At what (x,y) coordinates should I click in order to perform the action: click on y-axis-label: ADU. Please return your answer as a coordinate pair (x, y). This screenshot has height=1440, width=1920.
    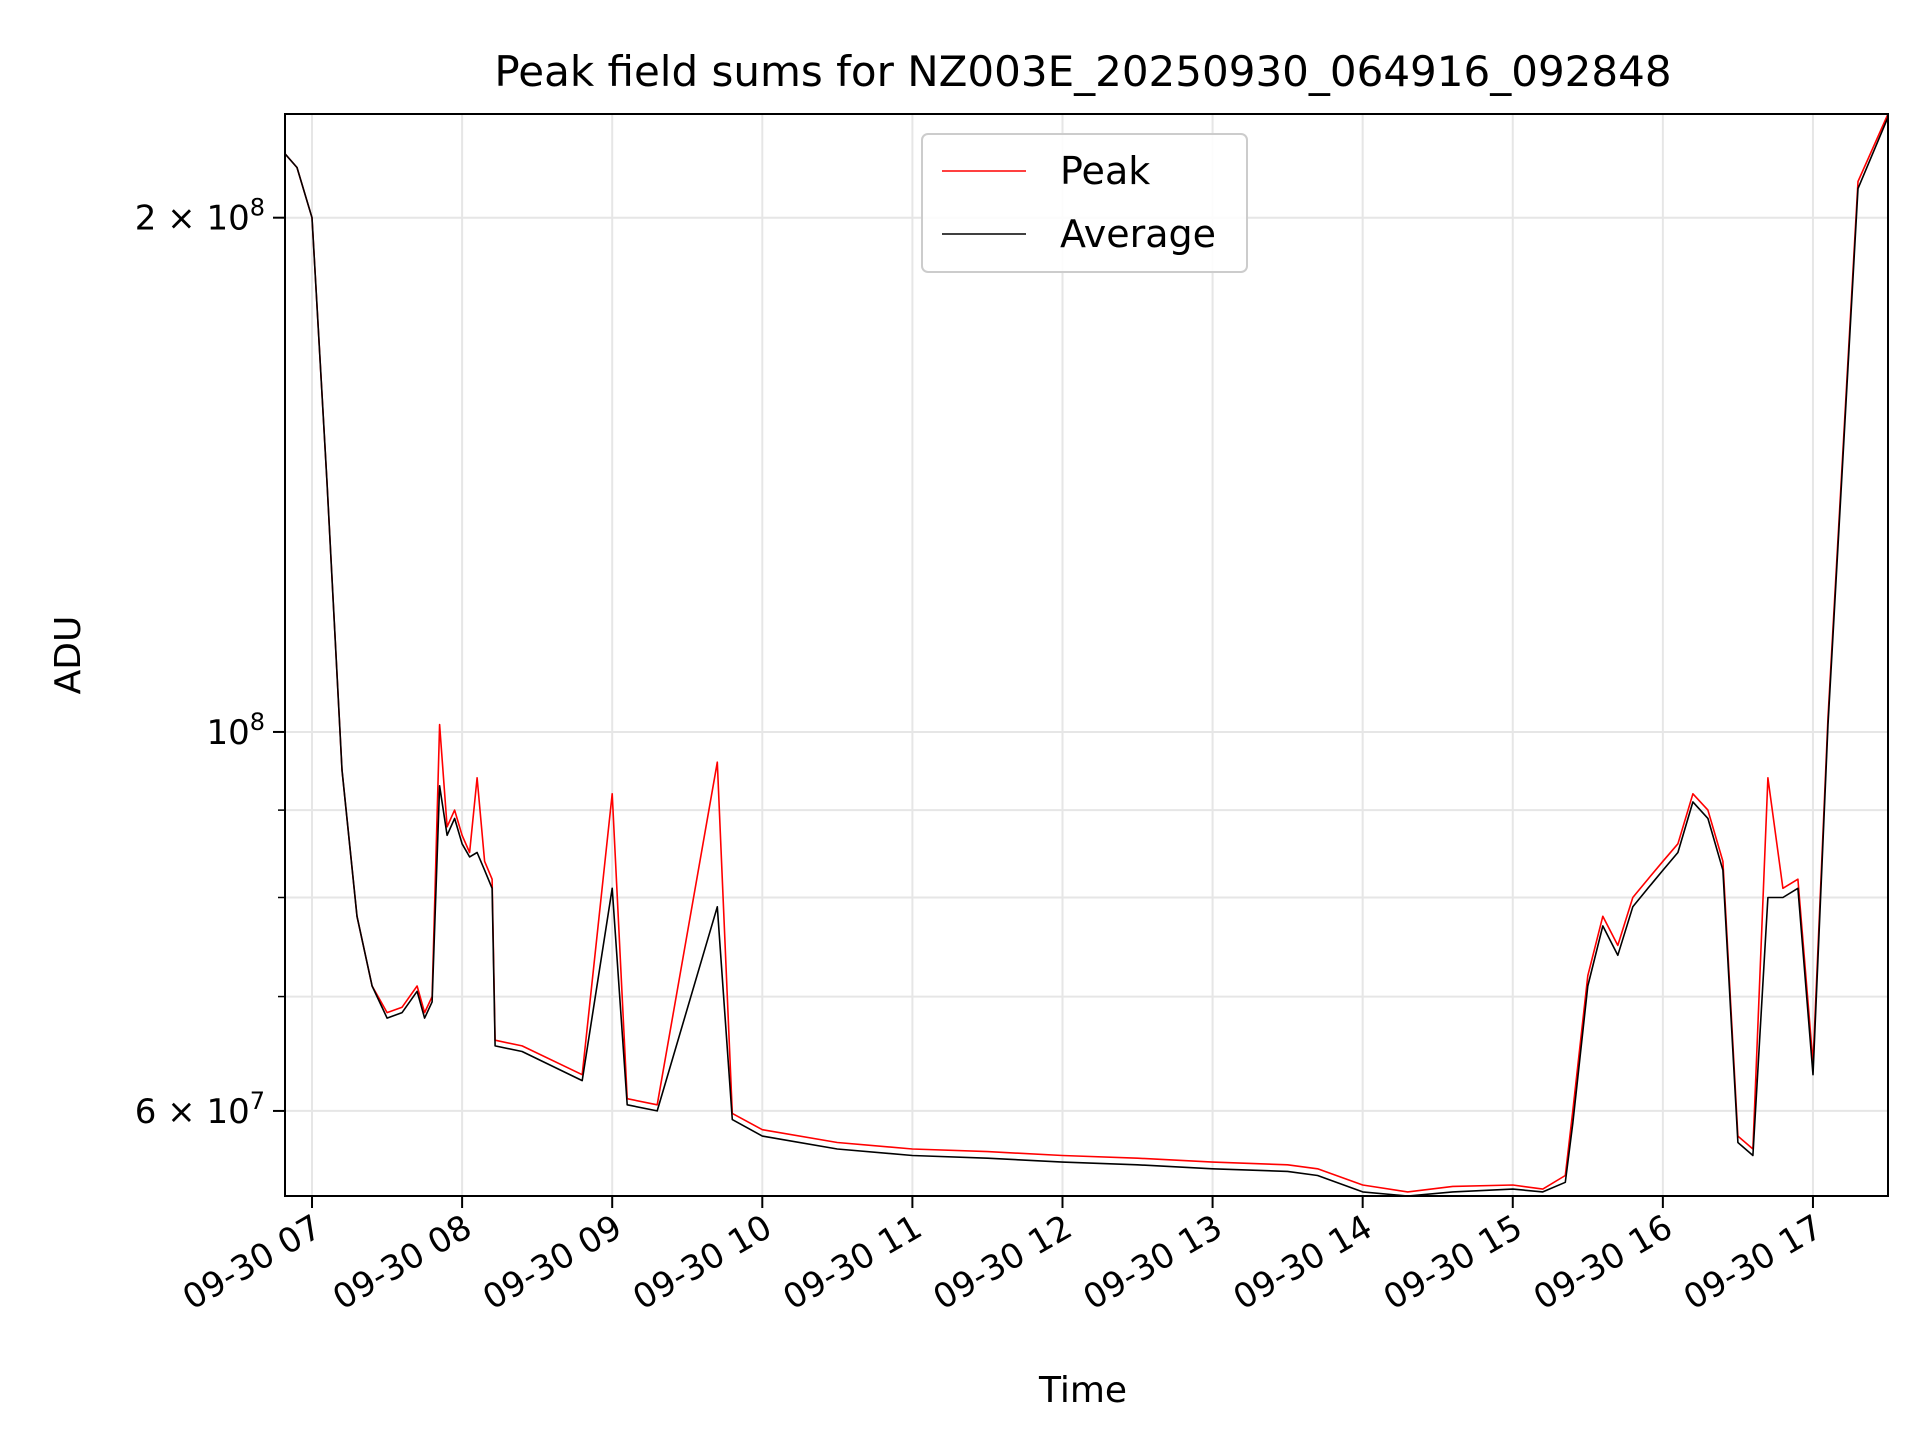
    Looking at the image, I should click on (68, 655).